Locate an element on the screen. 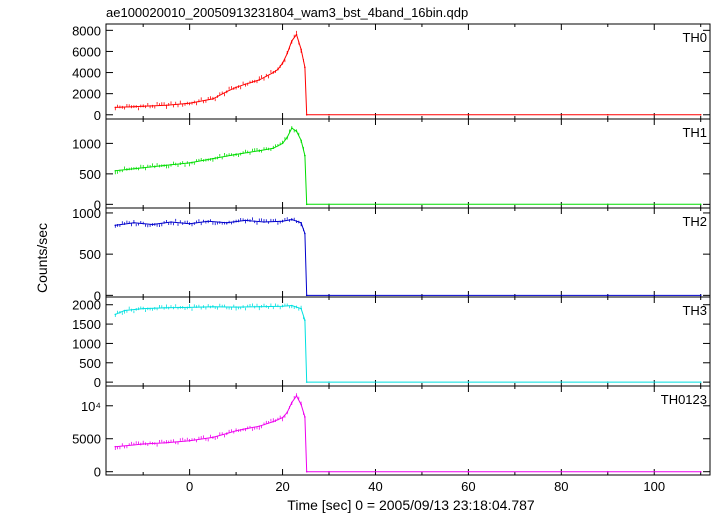 The width and height of the screenshot is (717, 516). x-tick-label: 60 is located at coordinates (468, 486).